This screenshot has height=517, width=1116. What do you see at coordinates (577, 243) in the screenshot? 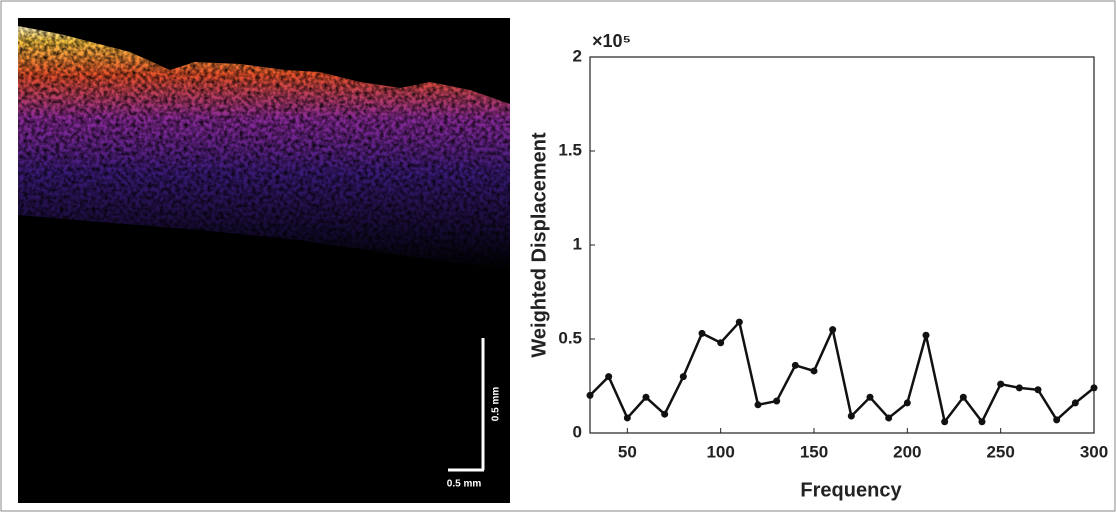
I see `y-tick-label: 1` at bounding box center [577, 243].